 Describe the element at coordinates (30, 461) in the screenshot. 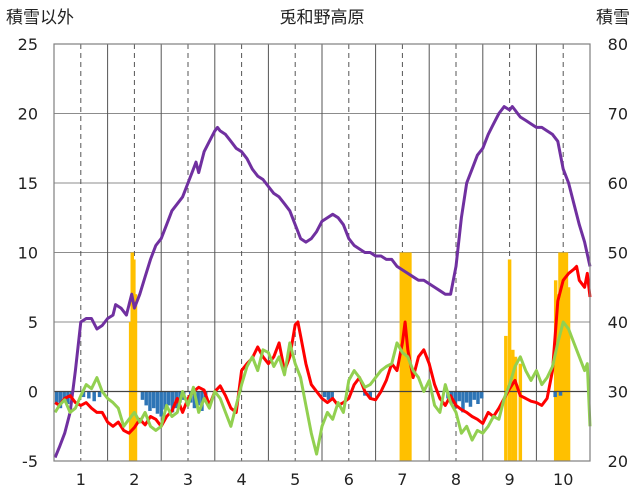

I see `left-tick-label: -5` at that location.